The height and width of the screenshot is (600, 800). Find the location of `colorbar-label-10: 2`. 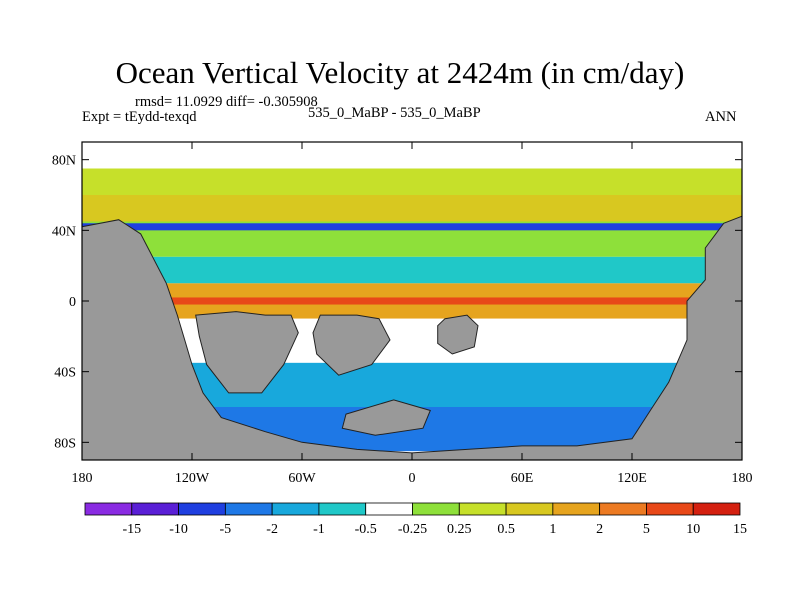

colorbar-label-10: 2 is located at coordinates (599, 529).